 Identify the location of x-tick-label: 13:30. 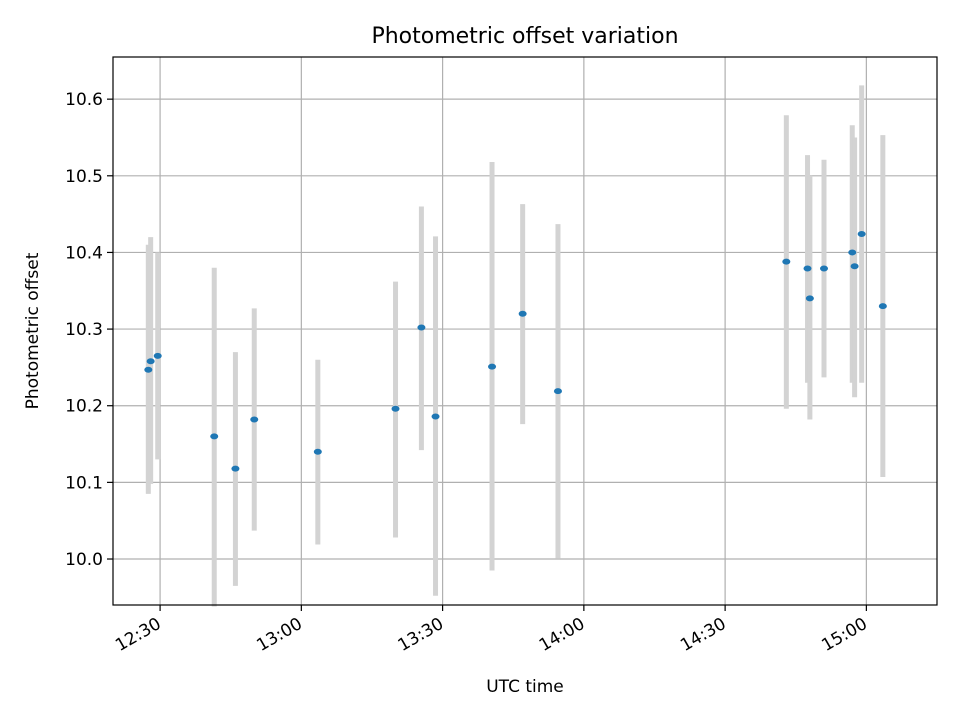
(421, 635).